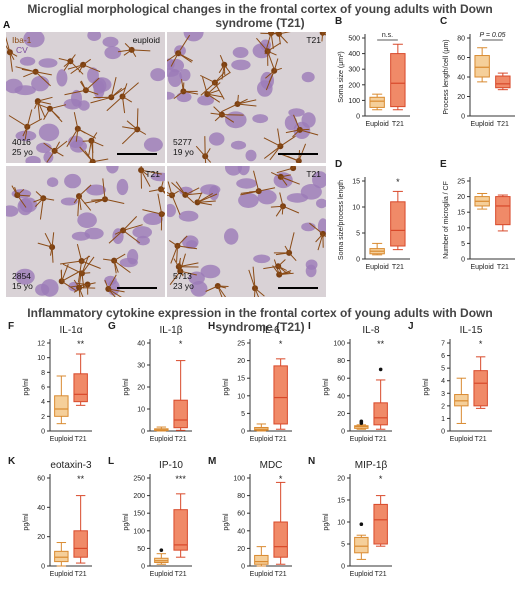 This screenshot has width=520, height=605. Describe the element at coordinates (41, 479) in the screenshot. I see `y-tick-label: 60` at that location.